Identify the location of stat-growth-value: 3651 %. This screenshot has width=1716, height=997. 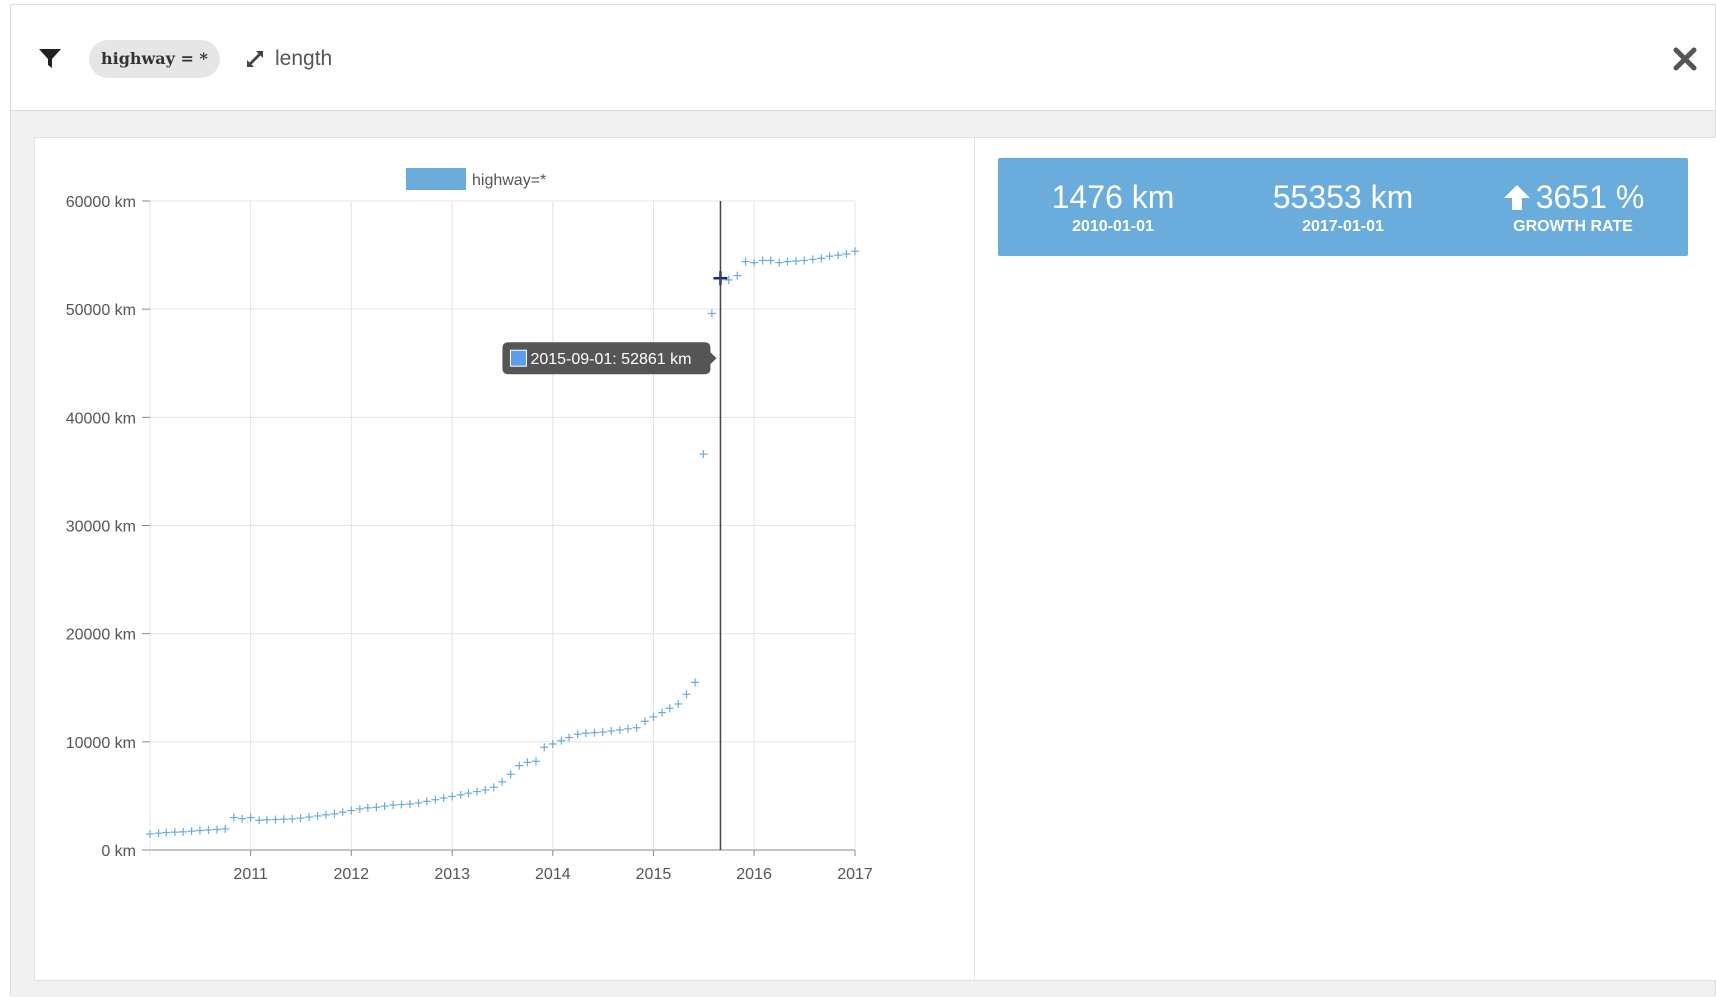
(1590, 197).